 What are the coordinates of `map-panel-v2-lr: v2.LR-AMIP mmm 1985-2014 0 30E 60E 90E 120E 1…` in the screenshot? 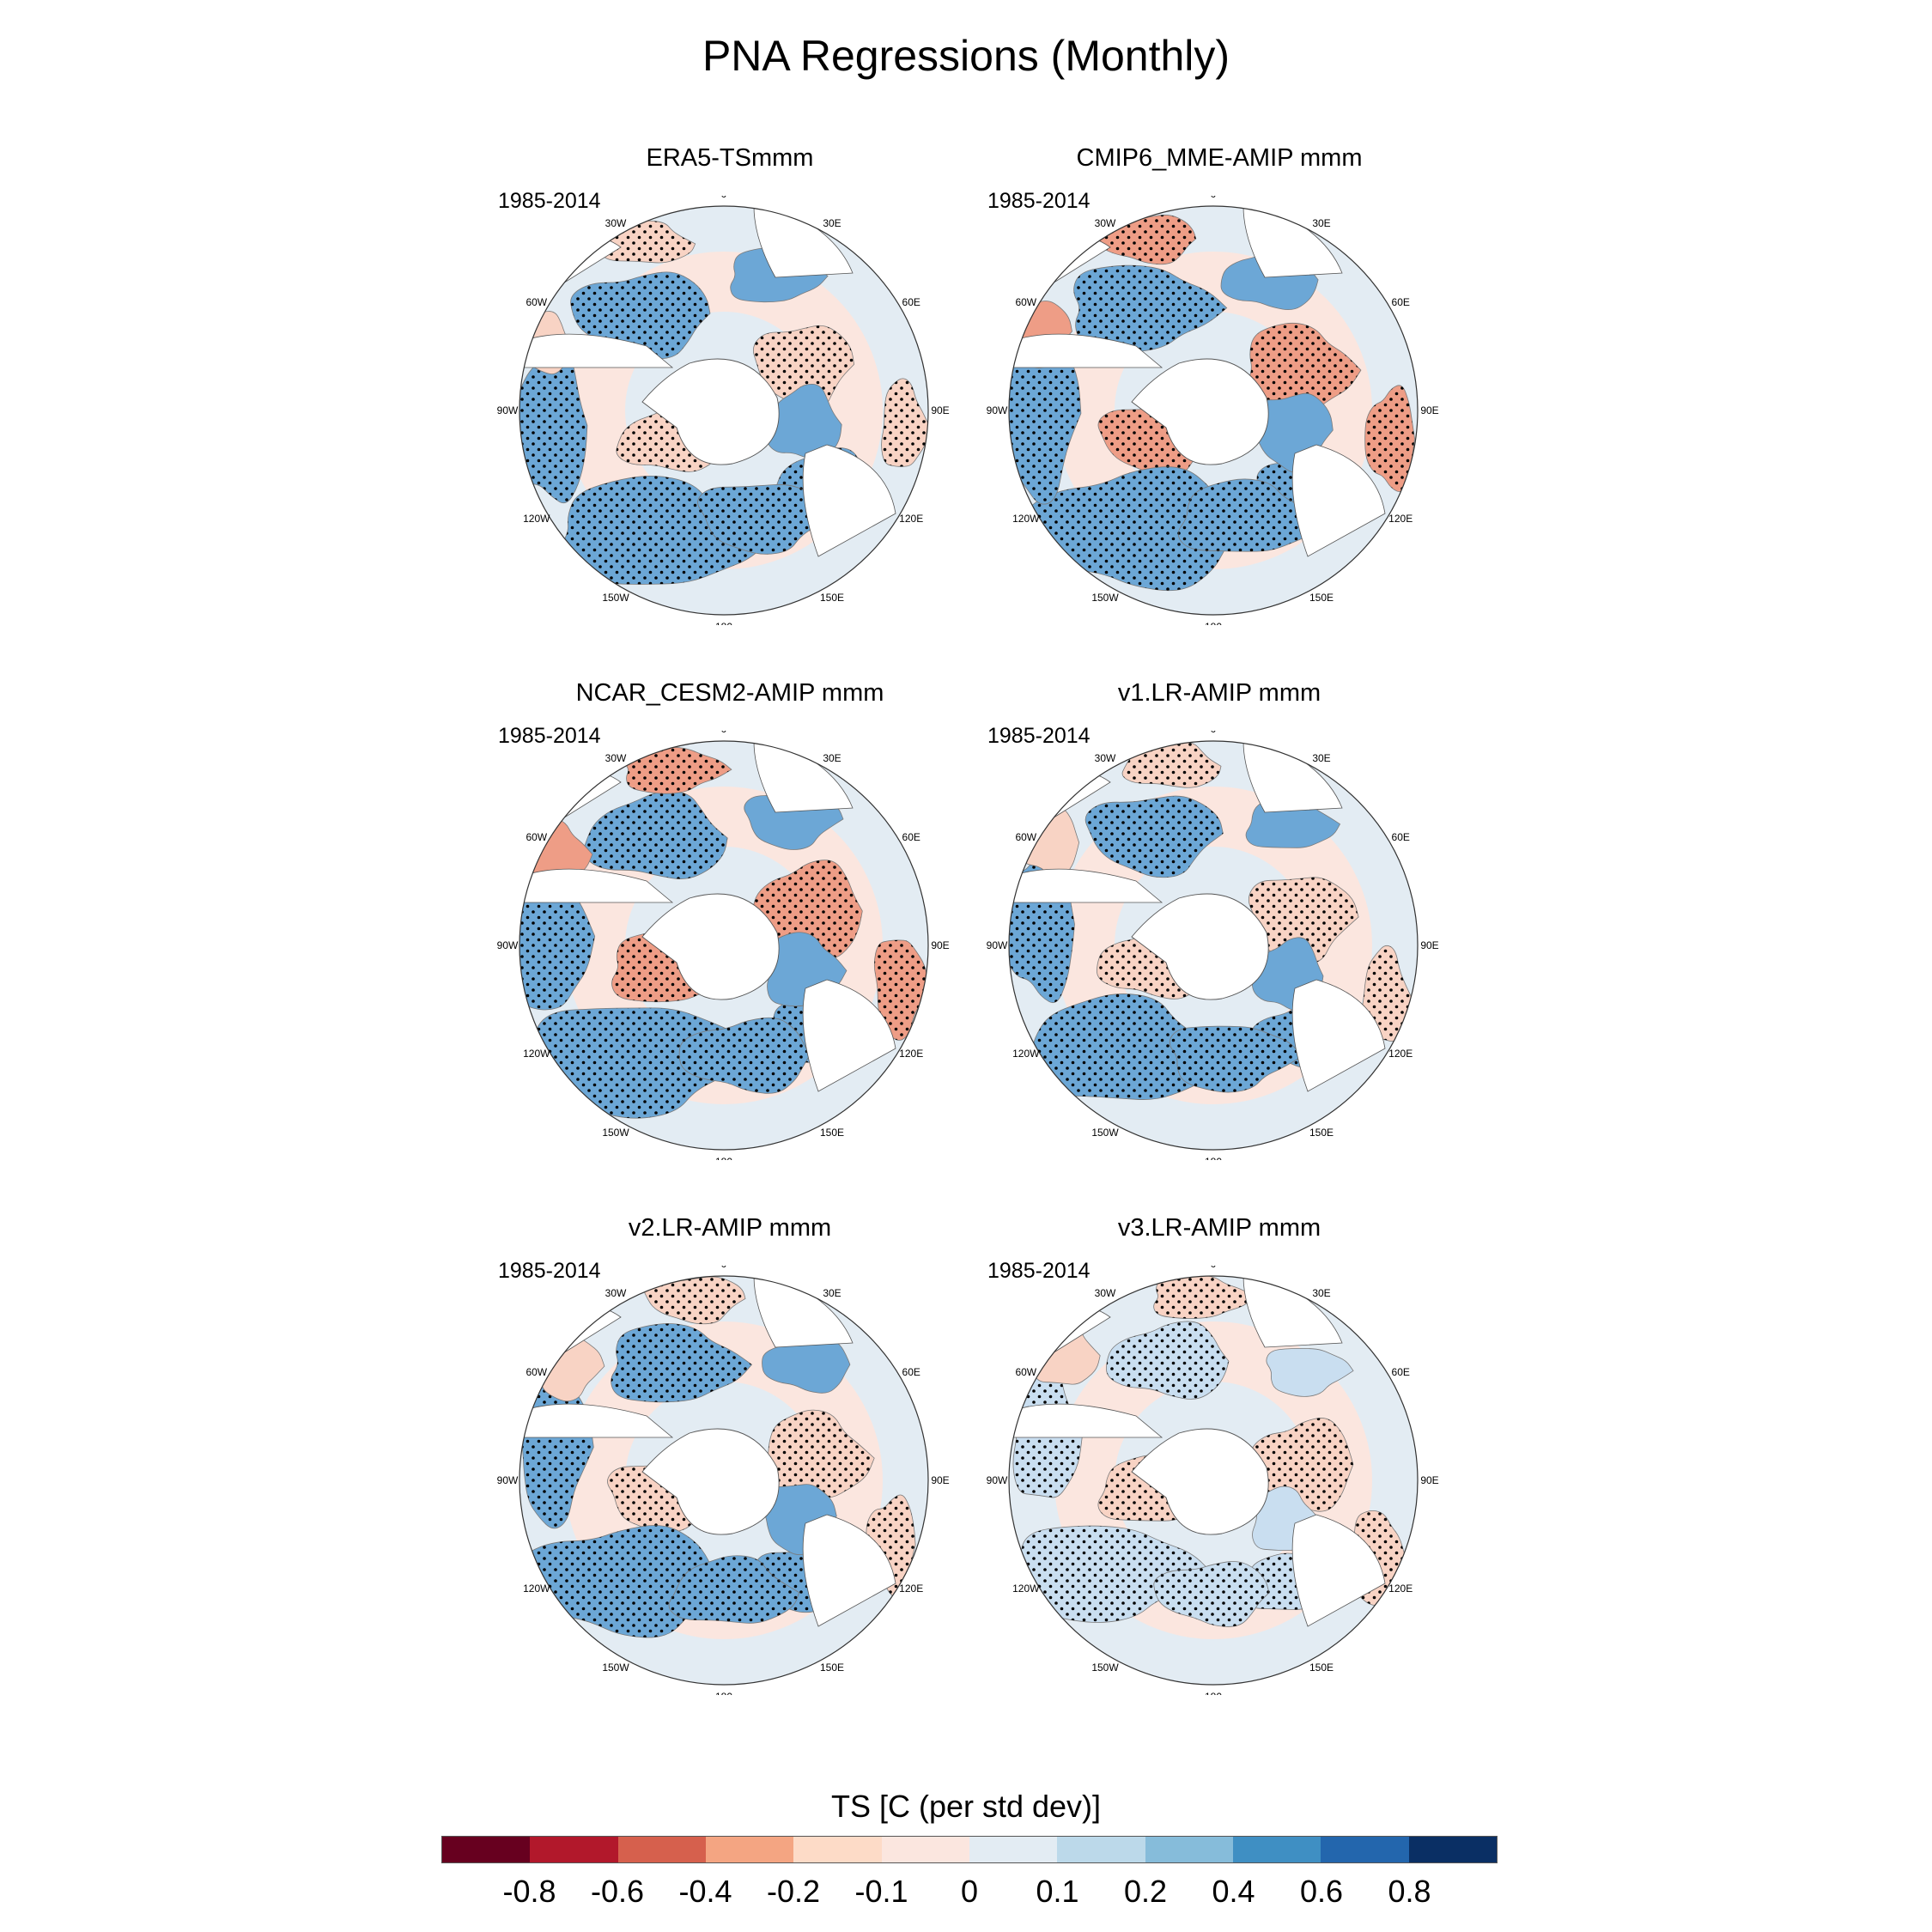 It's located at (730, 1467).